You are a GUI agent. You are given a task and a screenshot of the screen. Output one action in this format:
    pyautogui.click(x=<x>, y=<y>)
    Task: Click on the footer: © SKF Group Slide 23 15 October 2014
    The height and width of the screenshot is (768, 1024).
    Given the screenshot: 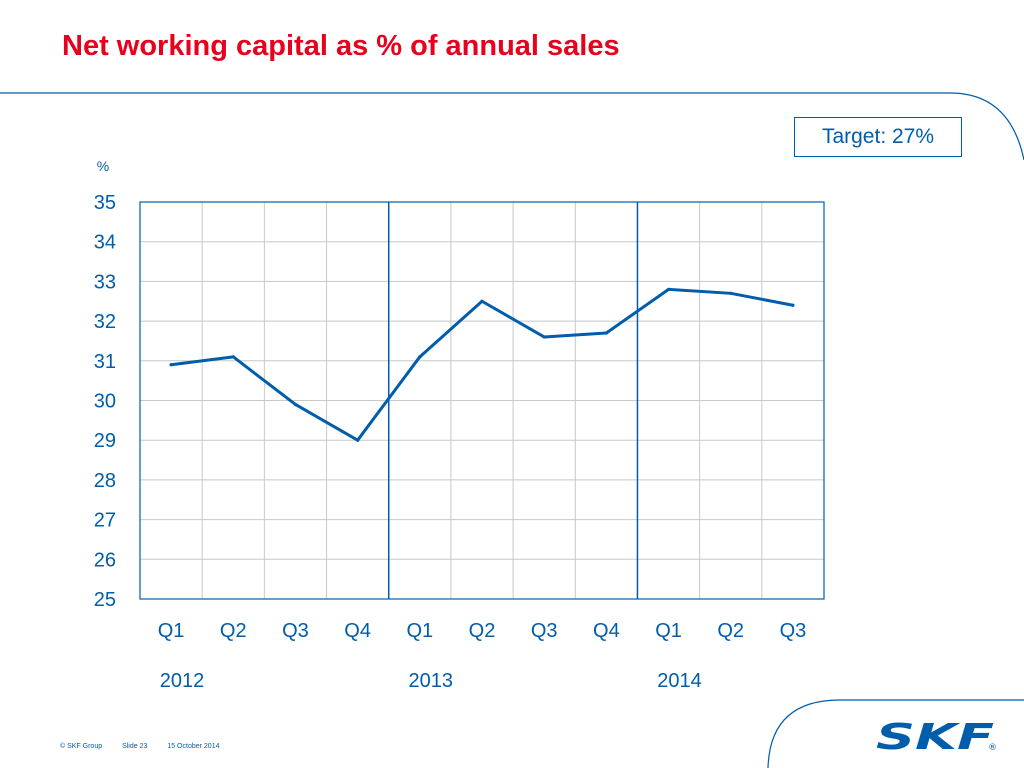 What is the action you would take?
    pyautogui.click(x=148, y=746)
    